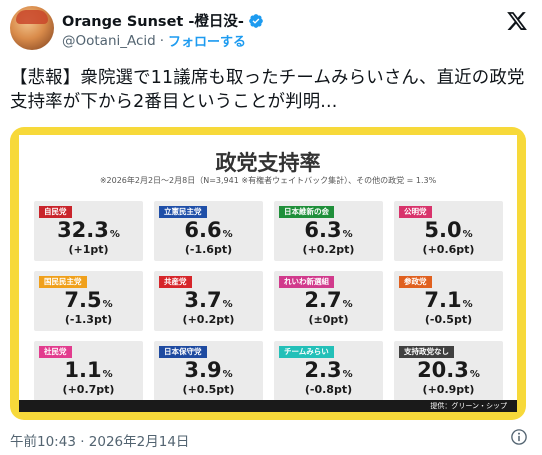 This screenshot has width=542, height=455. Describe the element at coordinates (328, 389) in the screenshot. I see `party-change: (-0.8pt)` at that location.